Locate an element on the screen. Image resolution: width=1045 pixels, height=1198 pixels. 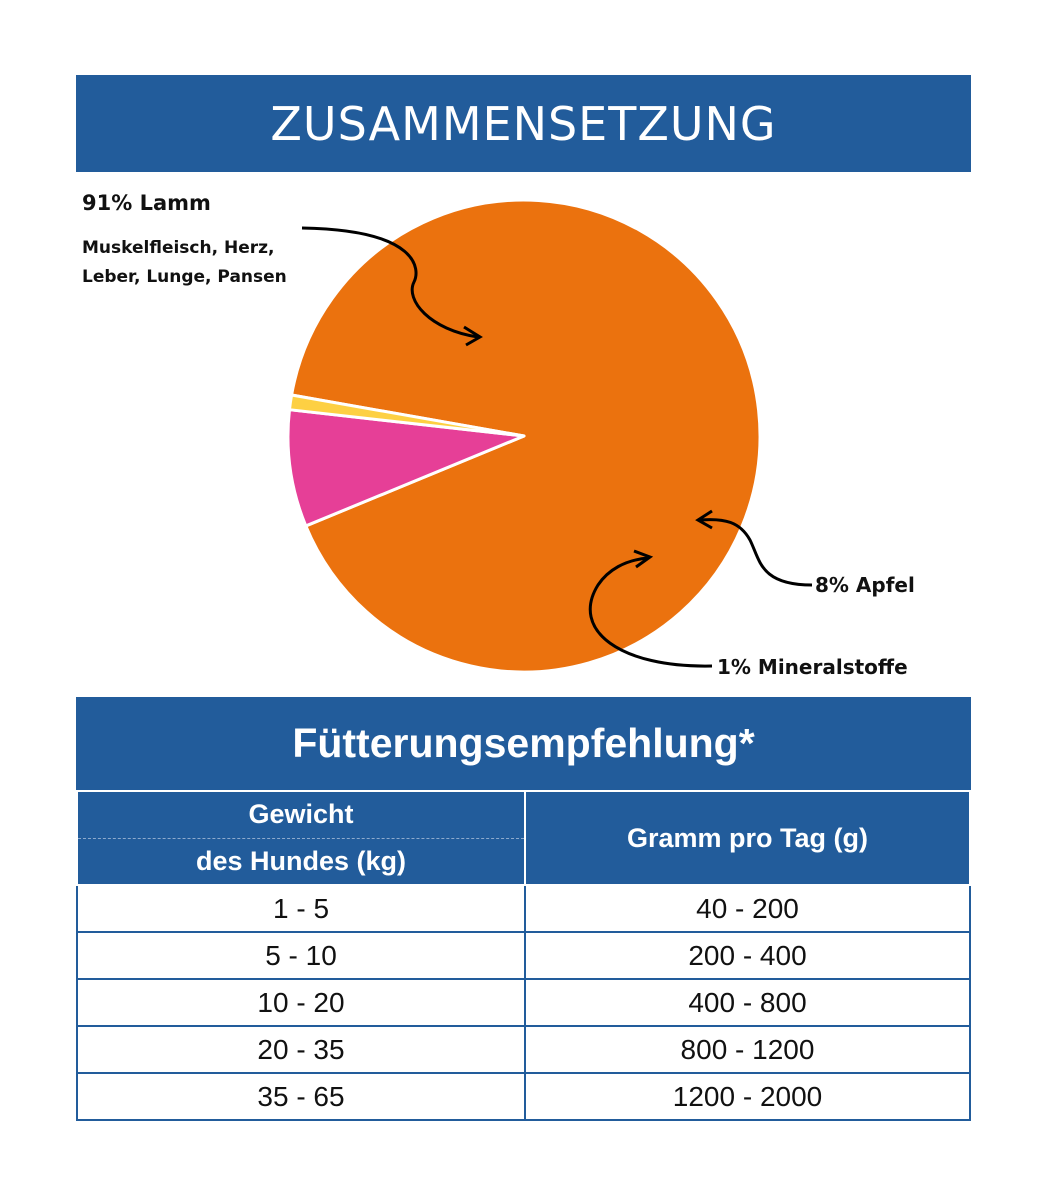
slice-label-lamm: 91% Lamm is located at coordinates (146, 203).